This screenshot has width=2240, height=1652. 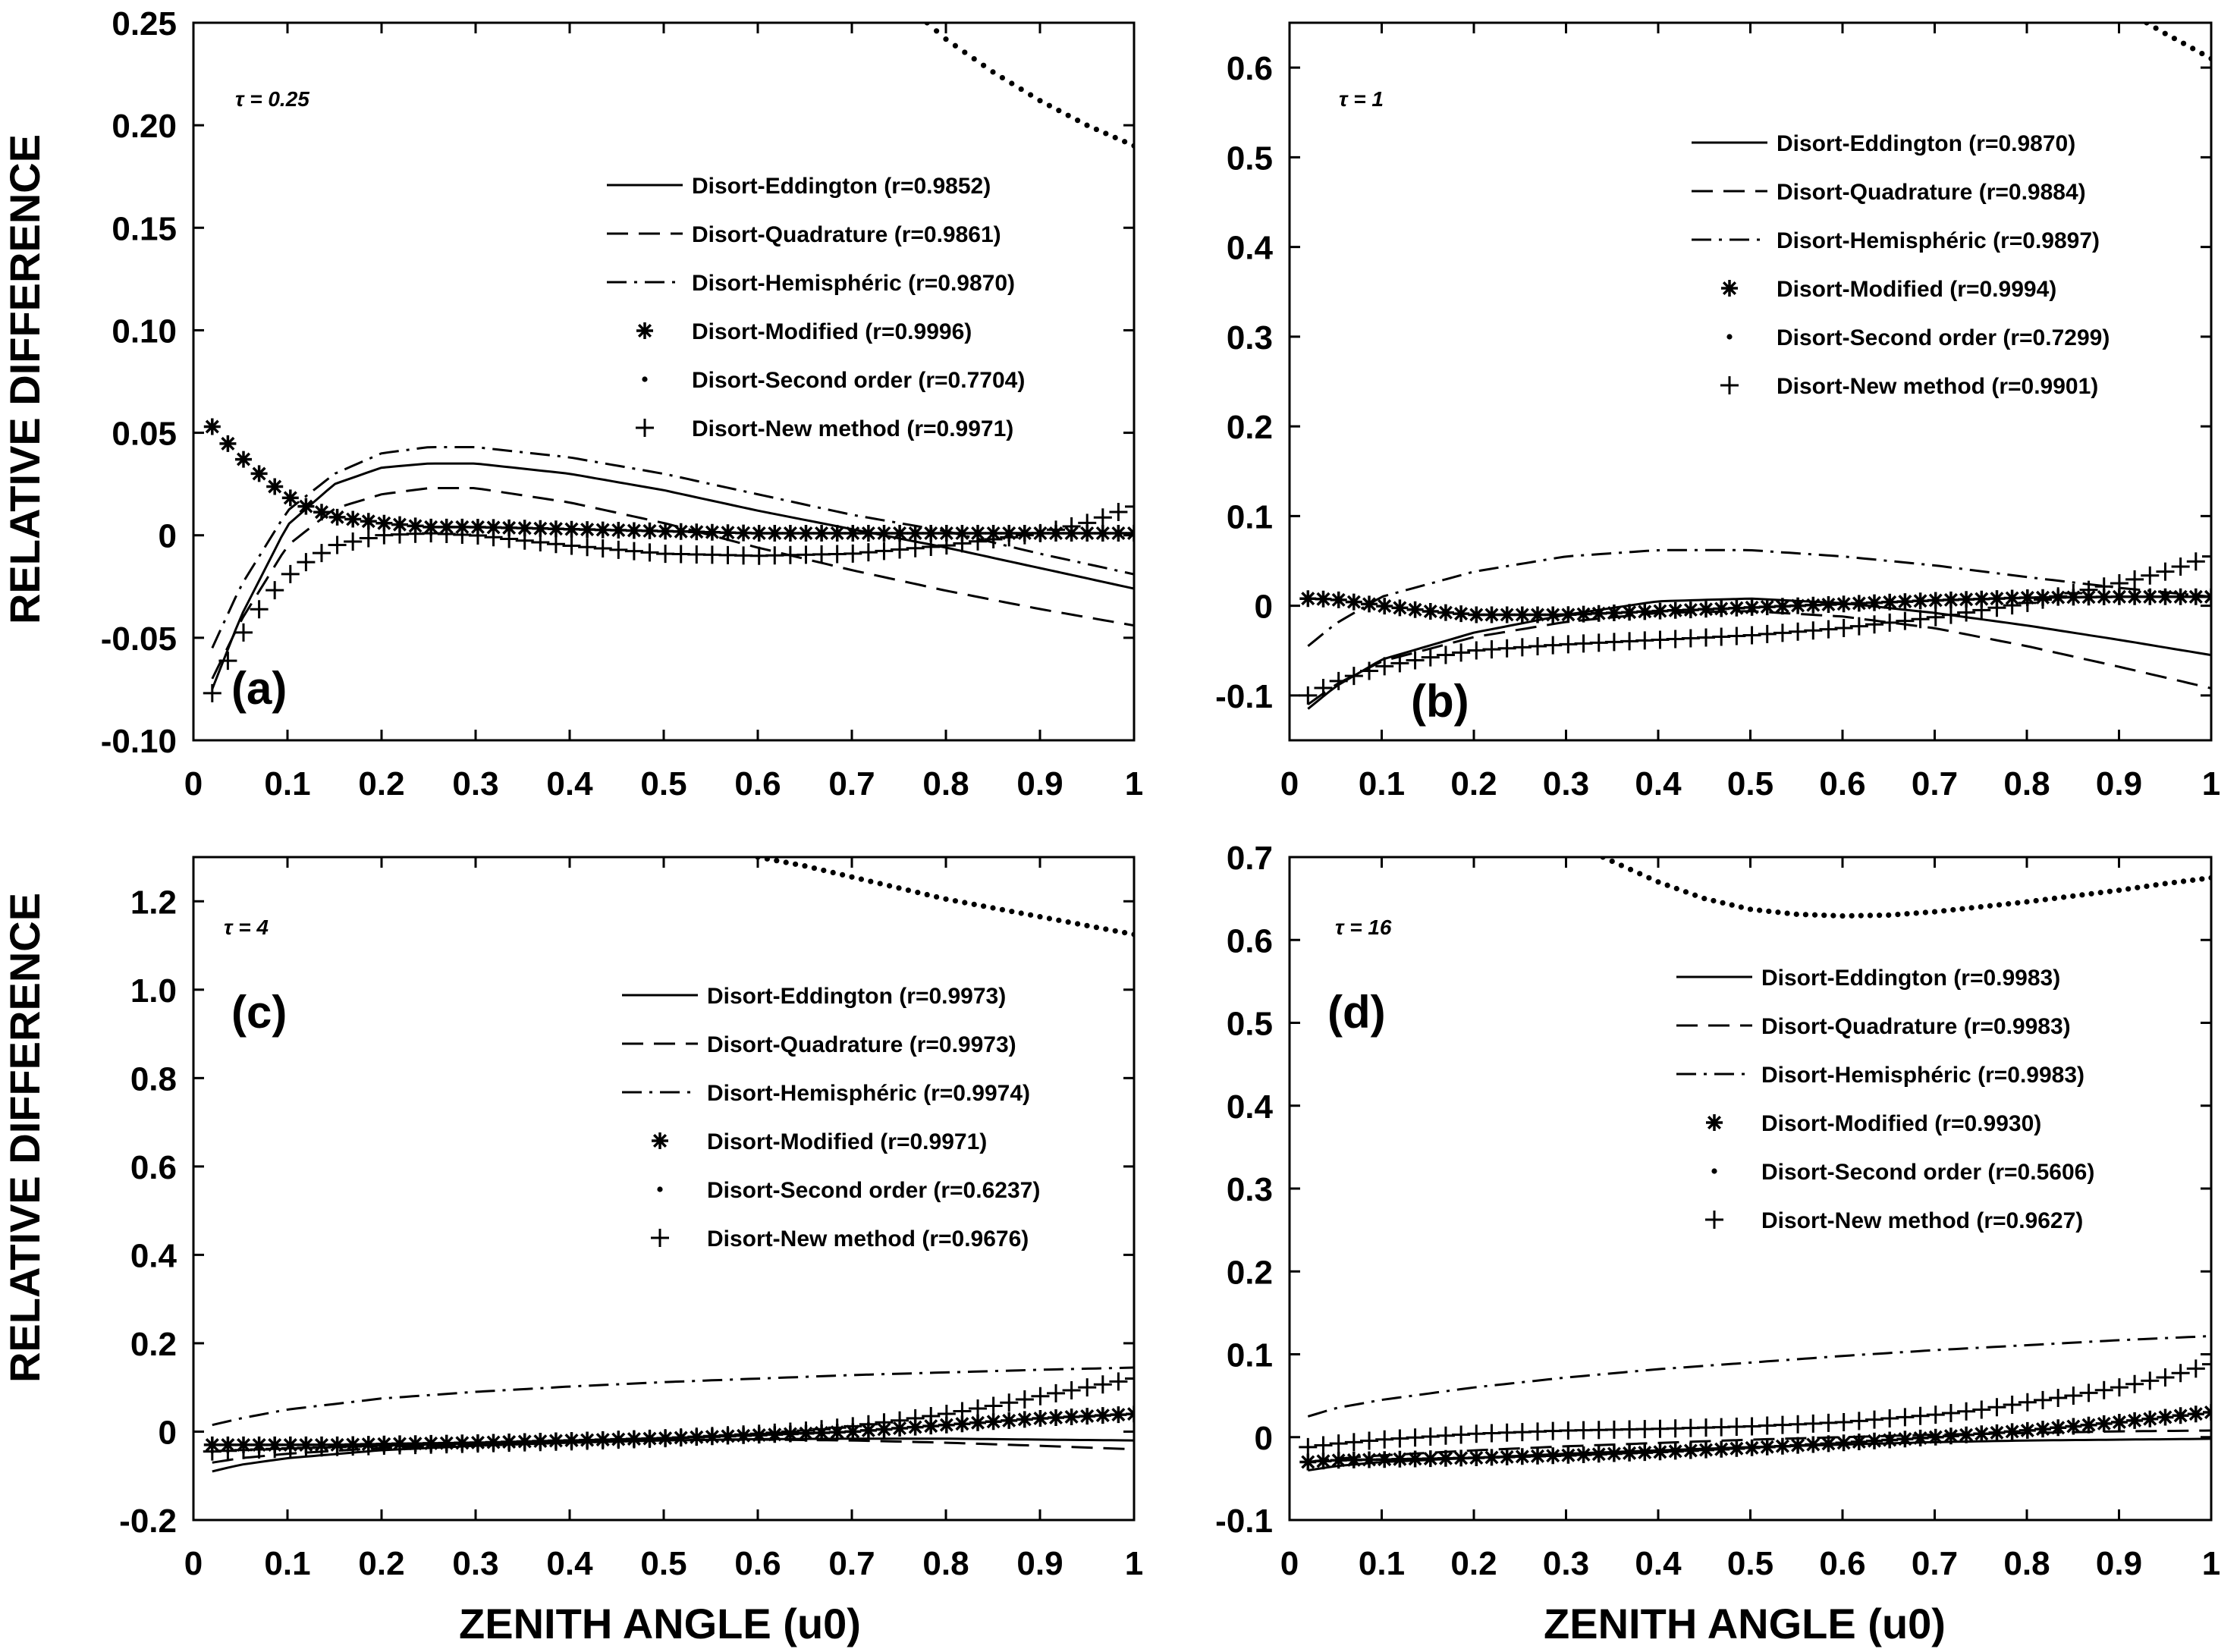 What do you see at coordinates (2211, 784) in the screenshot?
I see `x-tick-label: 1` at bounding box center [2211, 784].